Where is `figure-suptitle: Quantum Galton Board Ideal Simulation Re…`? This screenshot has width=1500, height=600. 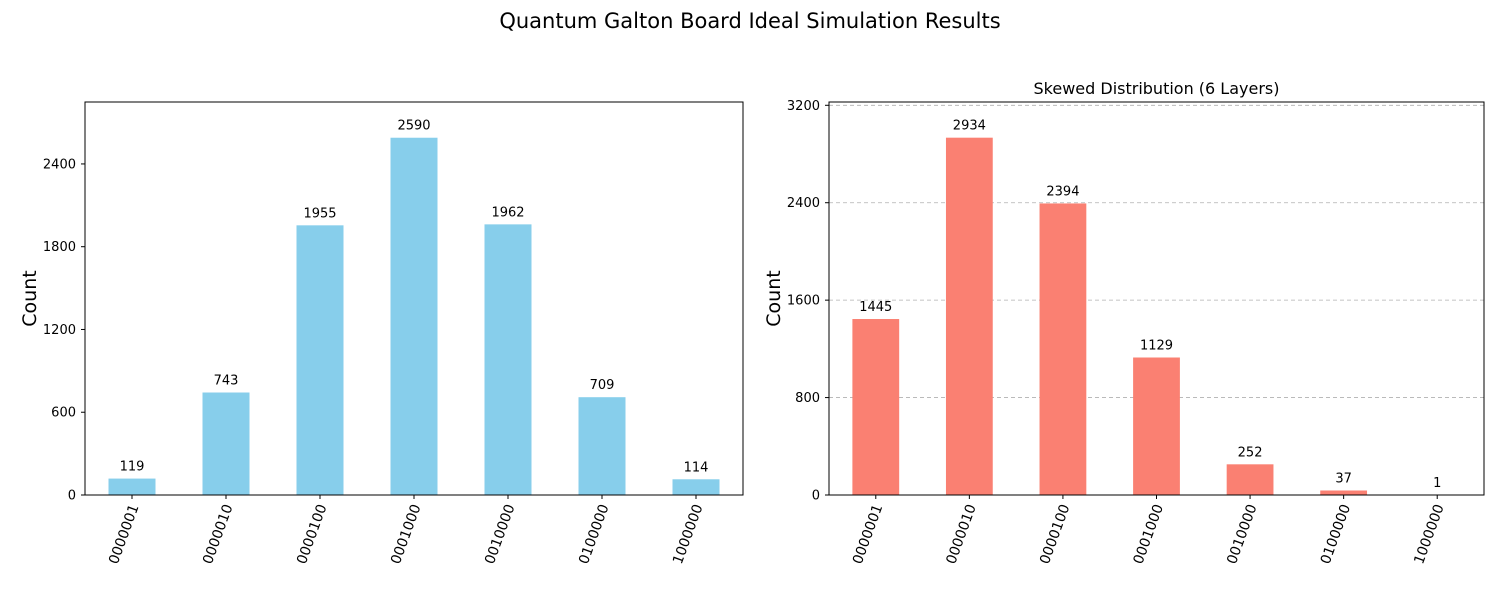 figure-suptitle: Quantum Galton Board Ideal Simulation Re… is located at coordinates (749, 21).